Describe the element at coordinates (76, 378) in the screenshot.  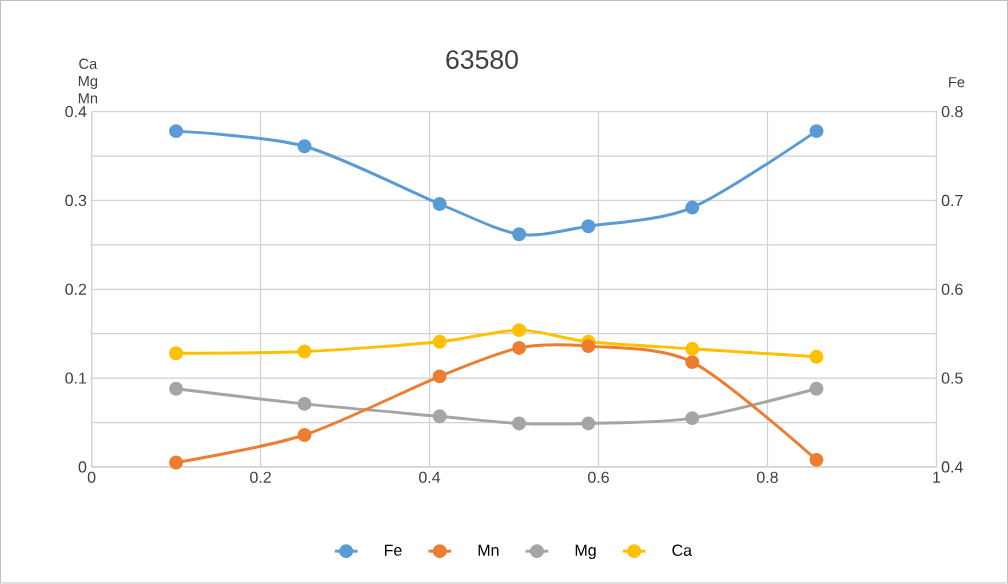
I see `y-tick-label: 0.1` at that location.